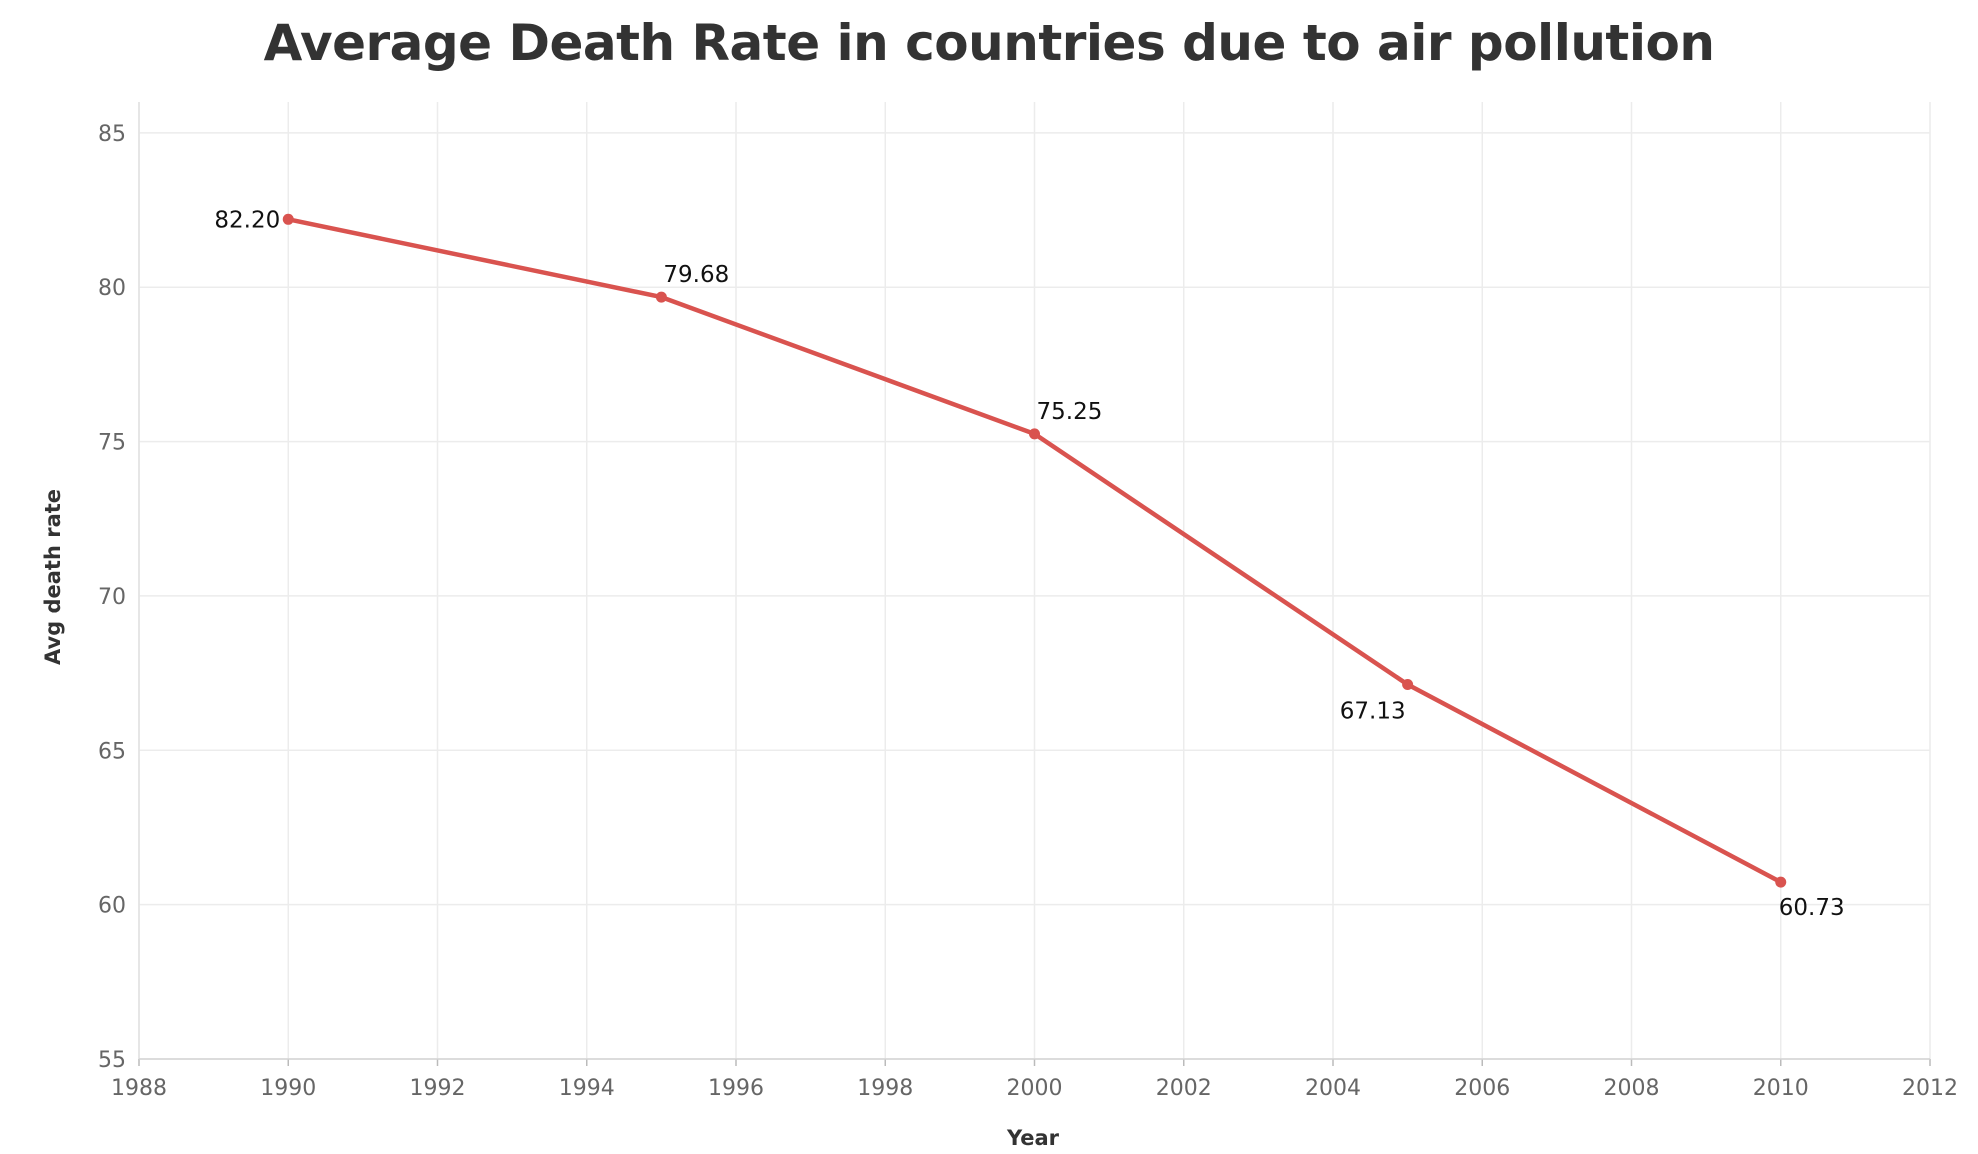 The height and width of the screenshot is (1154, 1978). What do you see at coordinates (112, 134) in the screenshot?
I see `y-tick-label: 85` at bounding box center [112, 134].